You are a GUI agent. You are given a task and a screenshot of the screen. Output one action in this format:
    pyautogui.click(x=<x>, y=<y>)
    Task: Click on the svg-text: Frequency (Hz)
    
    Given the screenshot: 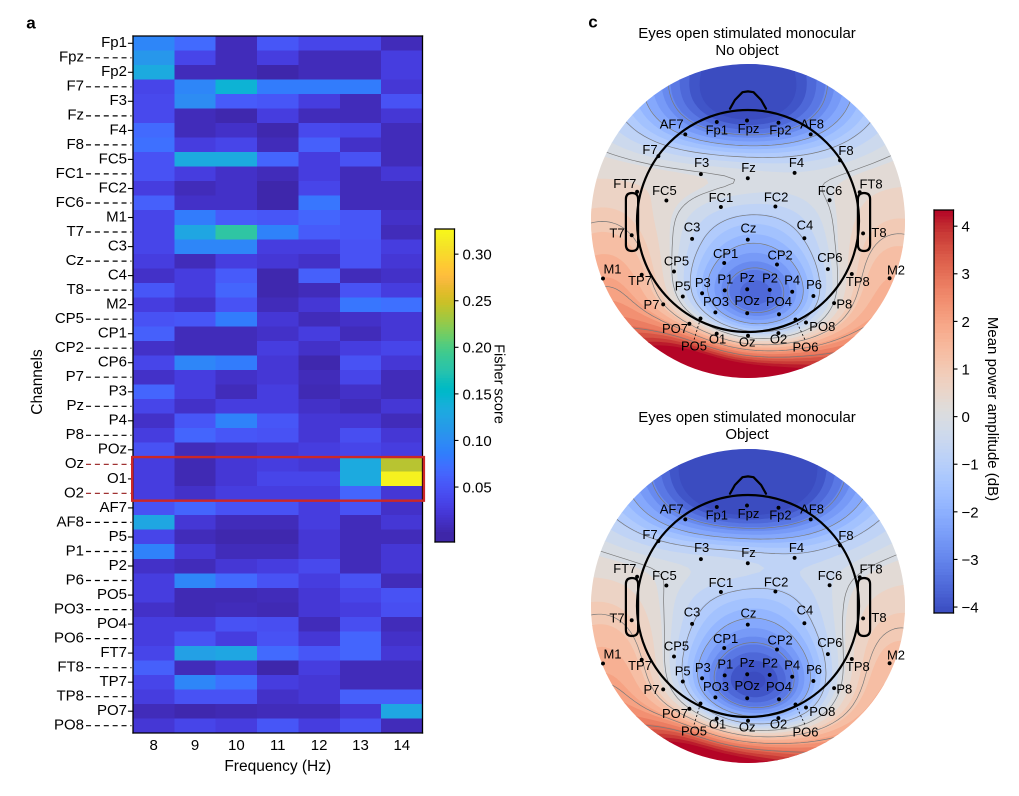 What is the action you would take?
    pyautogui.click(x=277, y=766)
    